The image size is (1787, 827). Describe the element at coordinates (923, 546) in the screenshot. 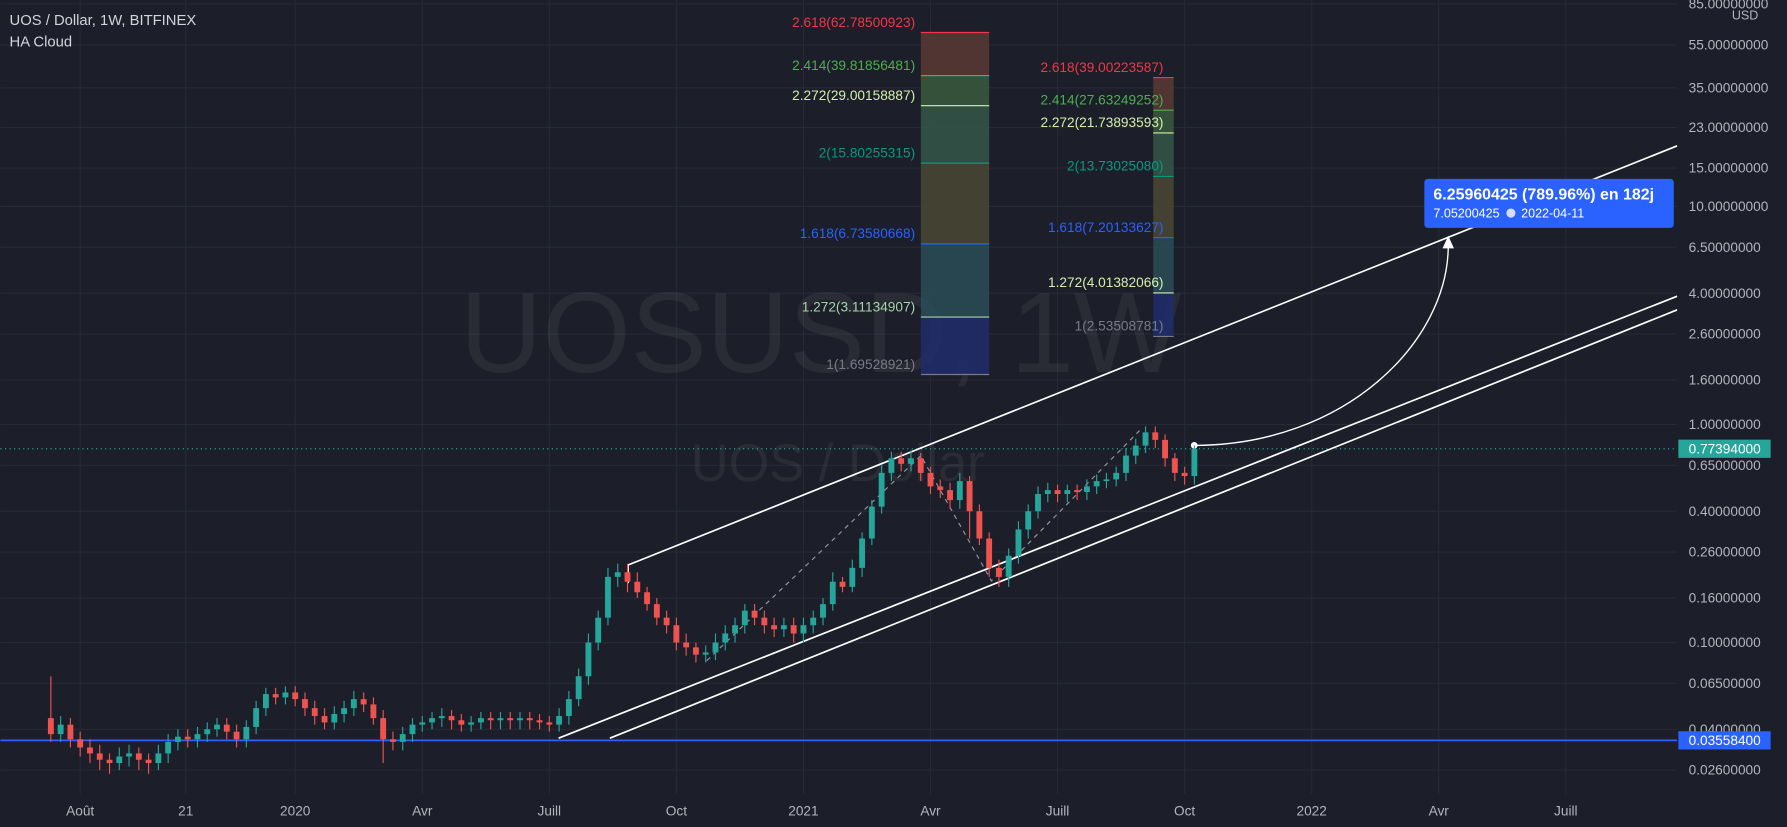

I see `zigzag` at that location.